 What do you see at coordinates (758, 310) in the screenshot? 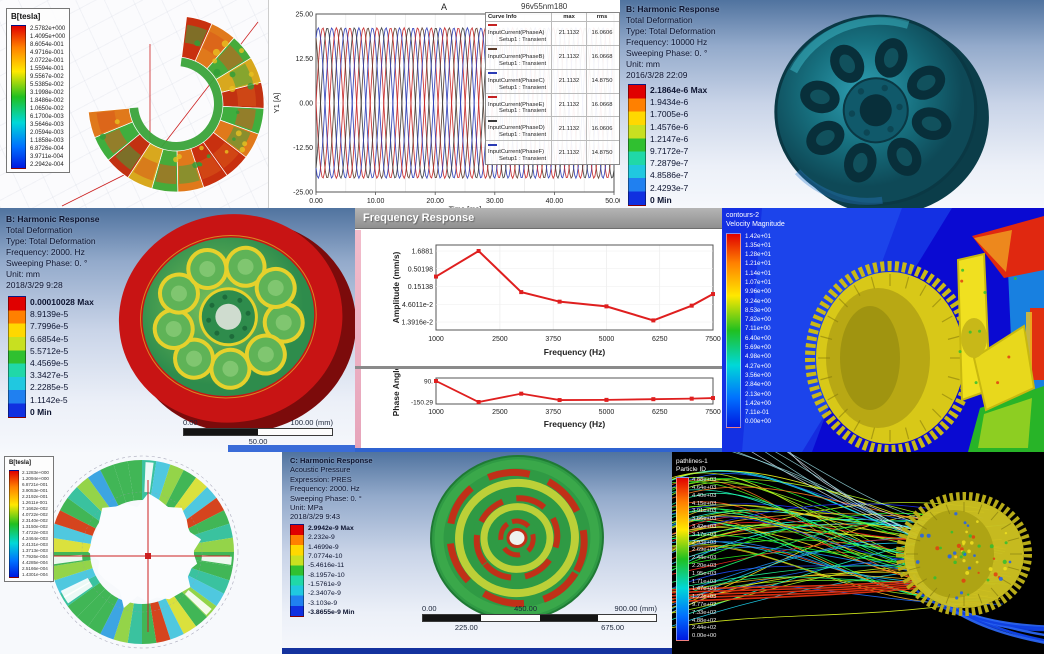
I see `legend-value: 8.53e+00` at bounding box center [758, 310].